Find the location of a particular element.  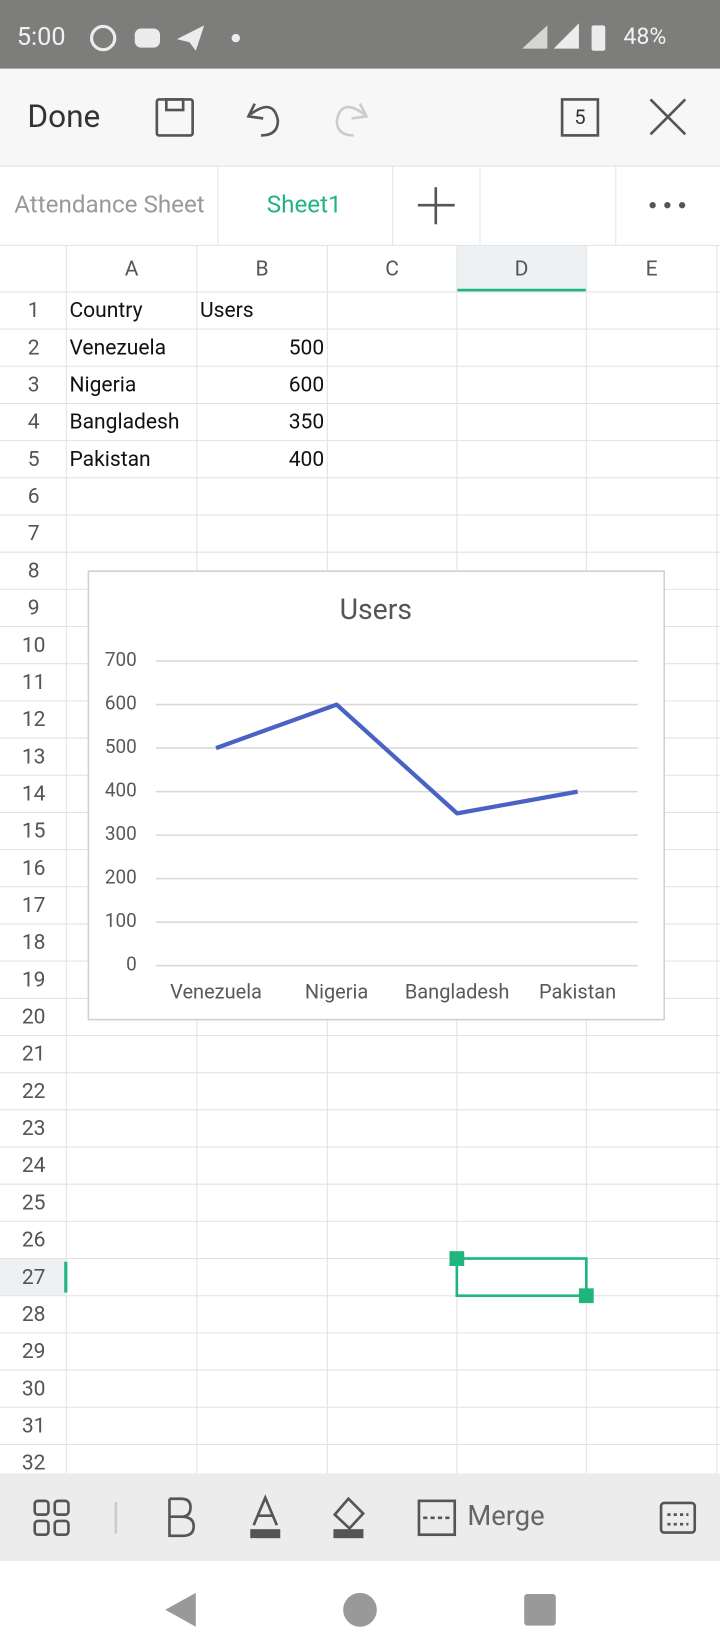

y-tick-label: 700 is located at coordinates (121, 659).